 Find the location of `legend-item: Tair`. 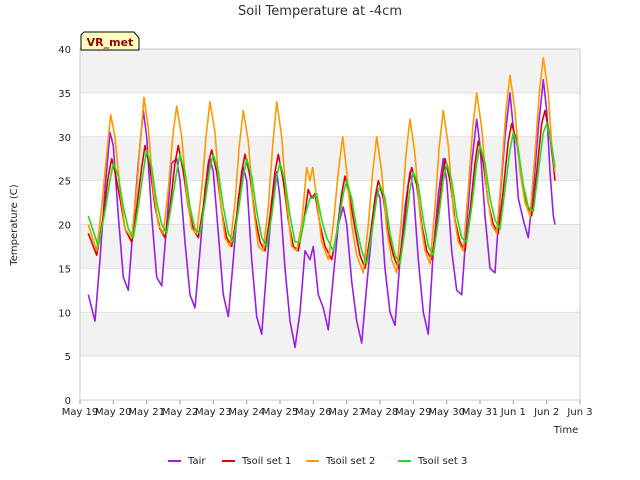

legend-item: Tair is located at coordinates (187, 461).